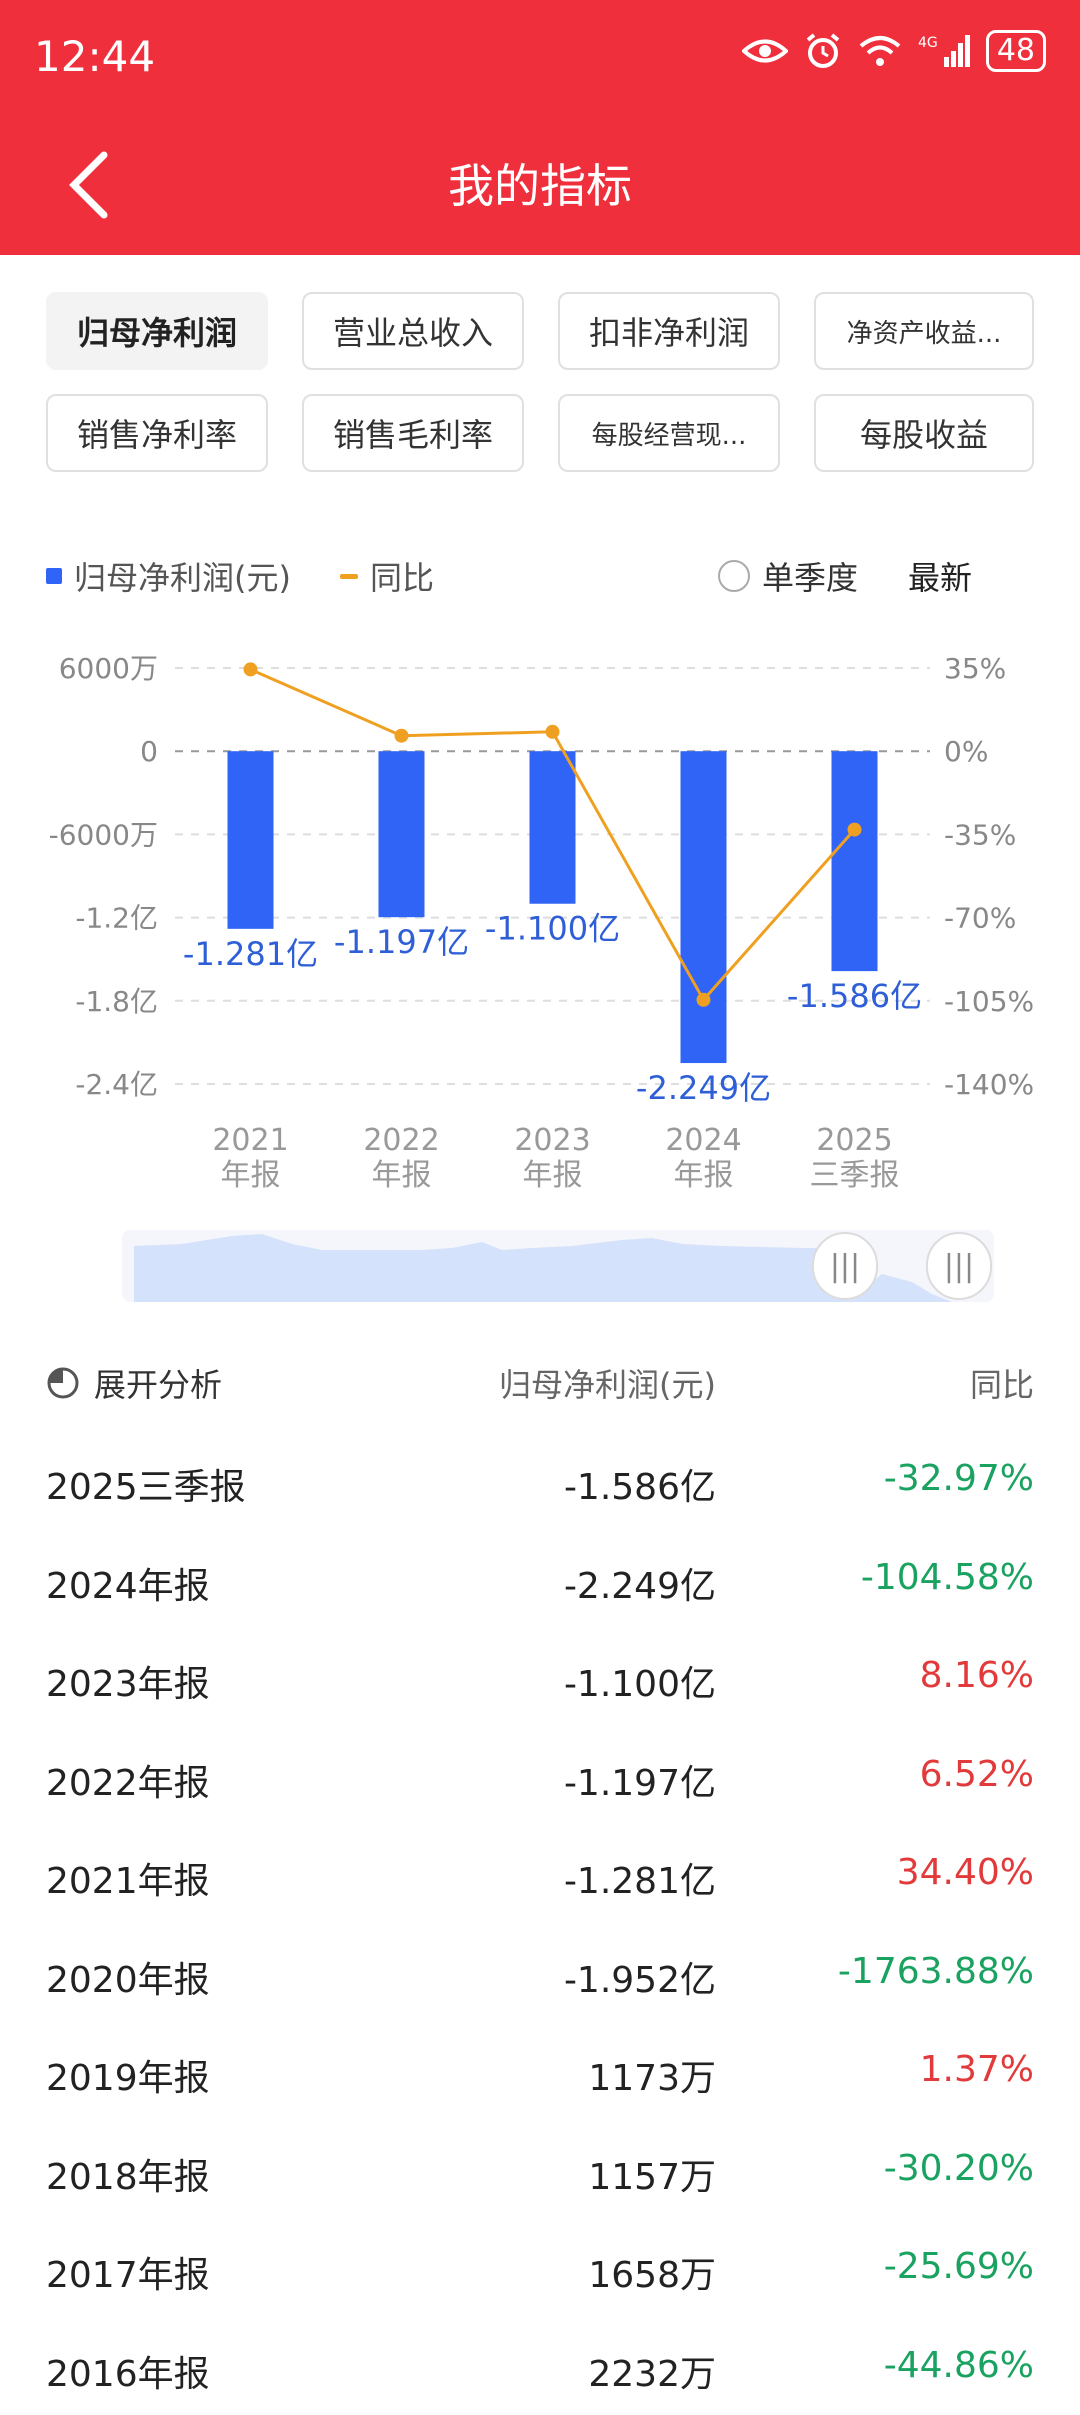 The width and height of the screenshot is (1080, 2415). What do you see at coordinates (157, 433) in the screenshot?
I see `chip-net-margin: 销售净利率` at bounding box center [157, 433].